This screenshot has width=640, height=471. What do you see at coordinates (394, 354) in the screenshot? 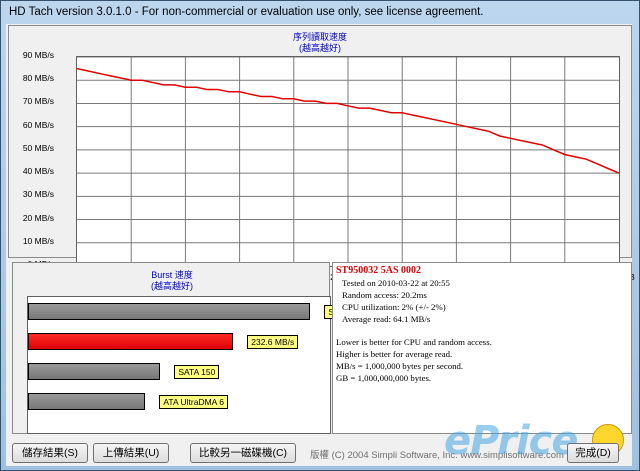
I see `note-higher-better: Higher is better for average read.` at bounding box center [394, 354].